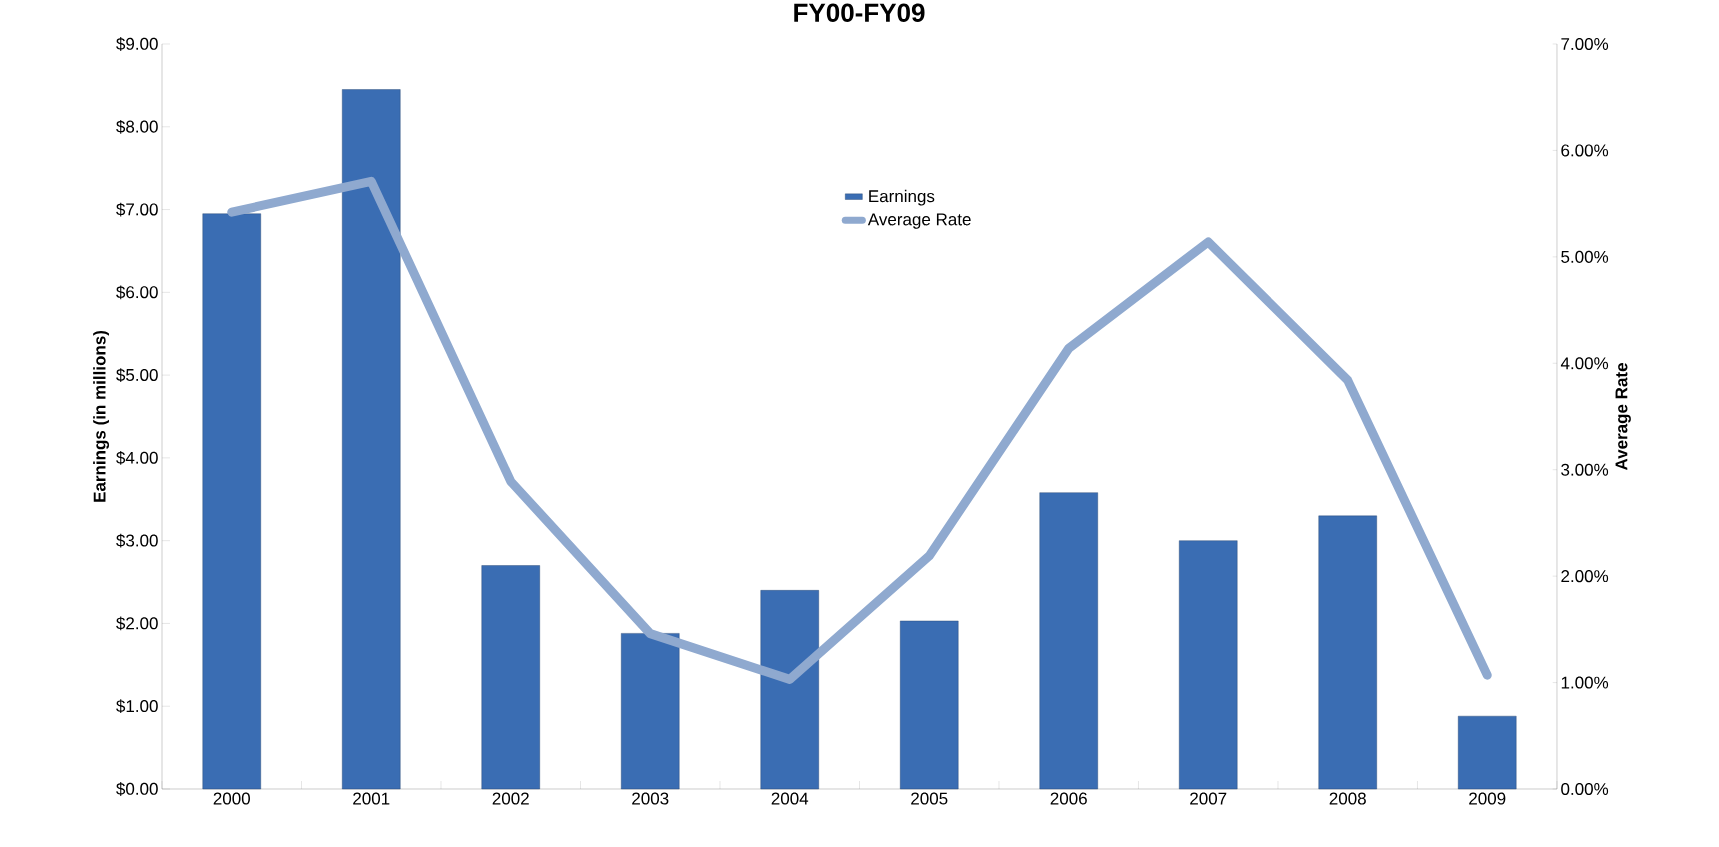 Image resolution: width=1719 pixels, height=847 pixels. I want to click on y-tick-label: $9.00, so click(137, 44).